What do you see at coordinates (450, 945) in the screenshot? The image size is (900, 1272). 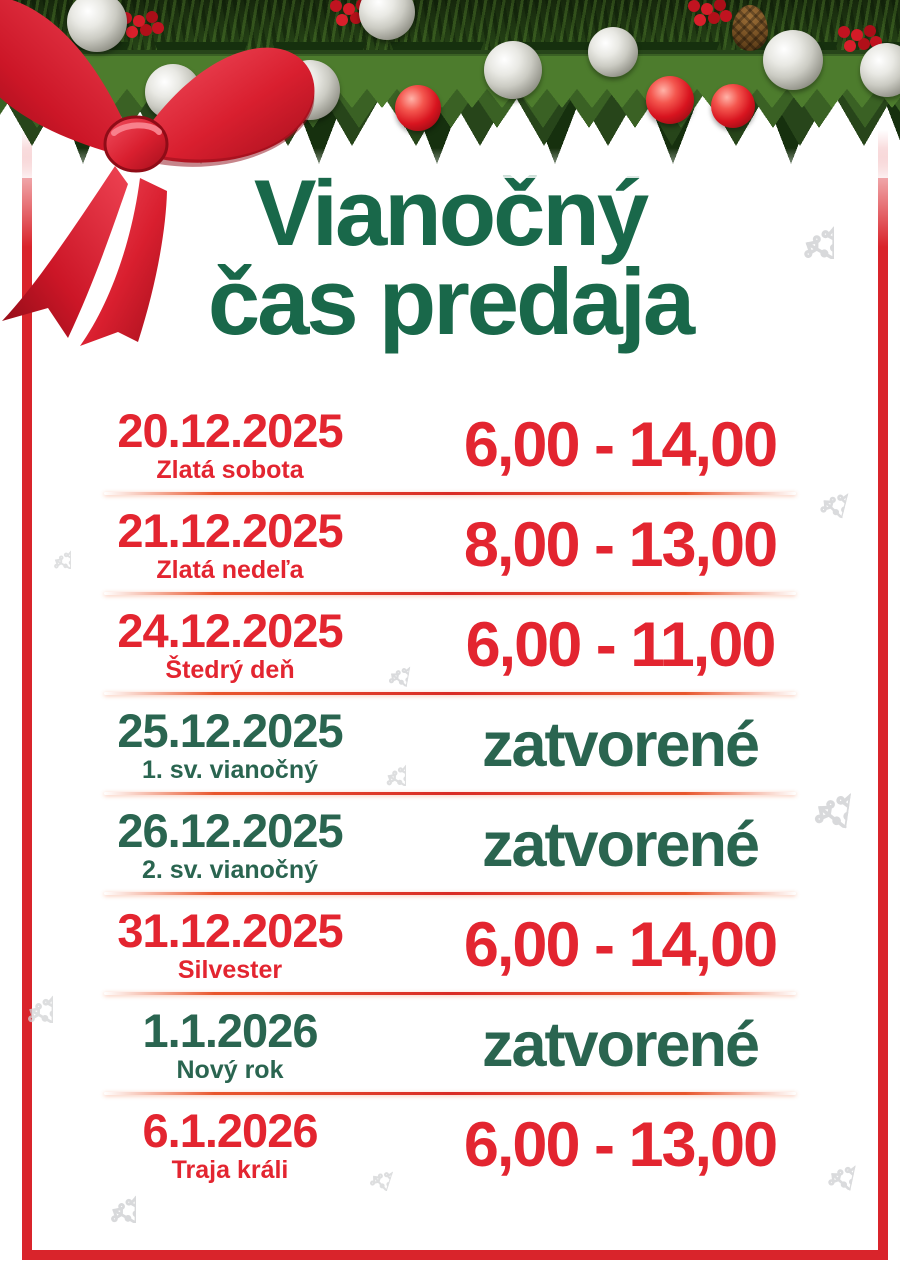 I see `schedule-row: 31.12.2025 Silvester 6,00 - 14,00` at bounding box center [450, 945].